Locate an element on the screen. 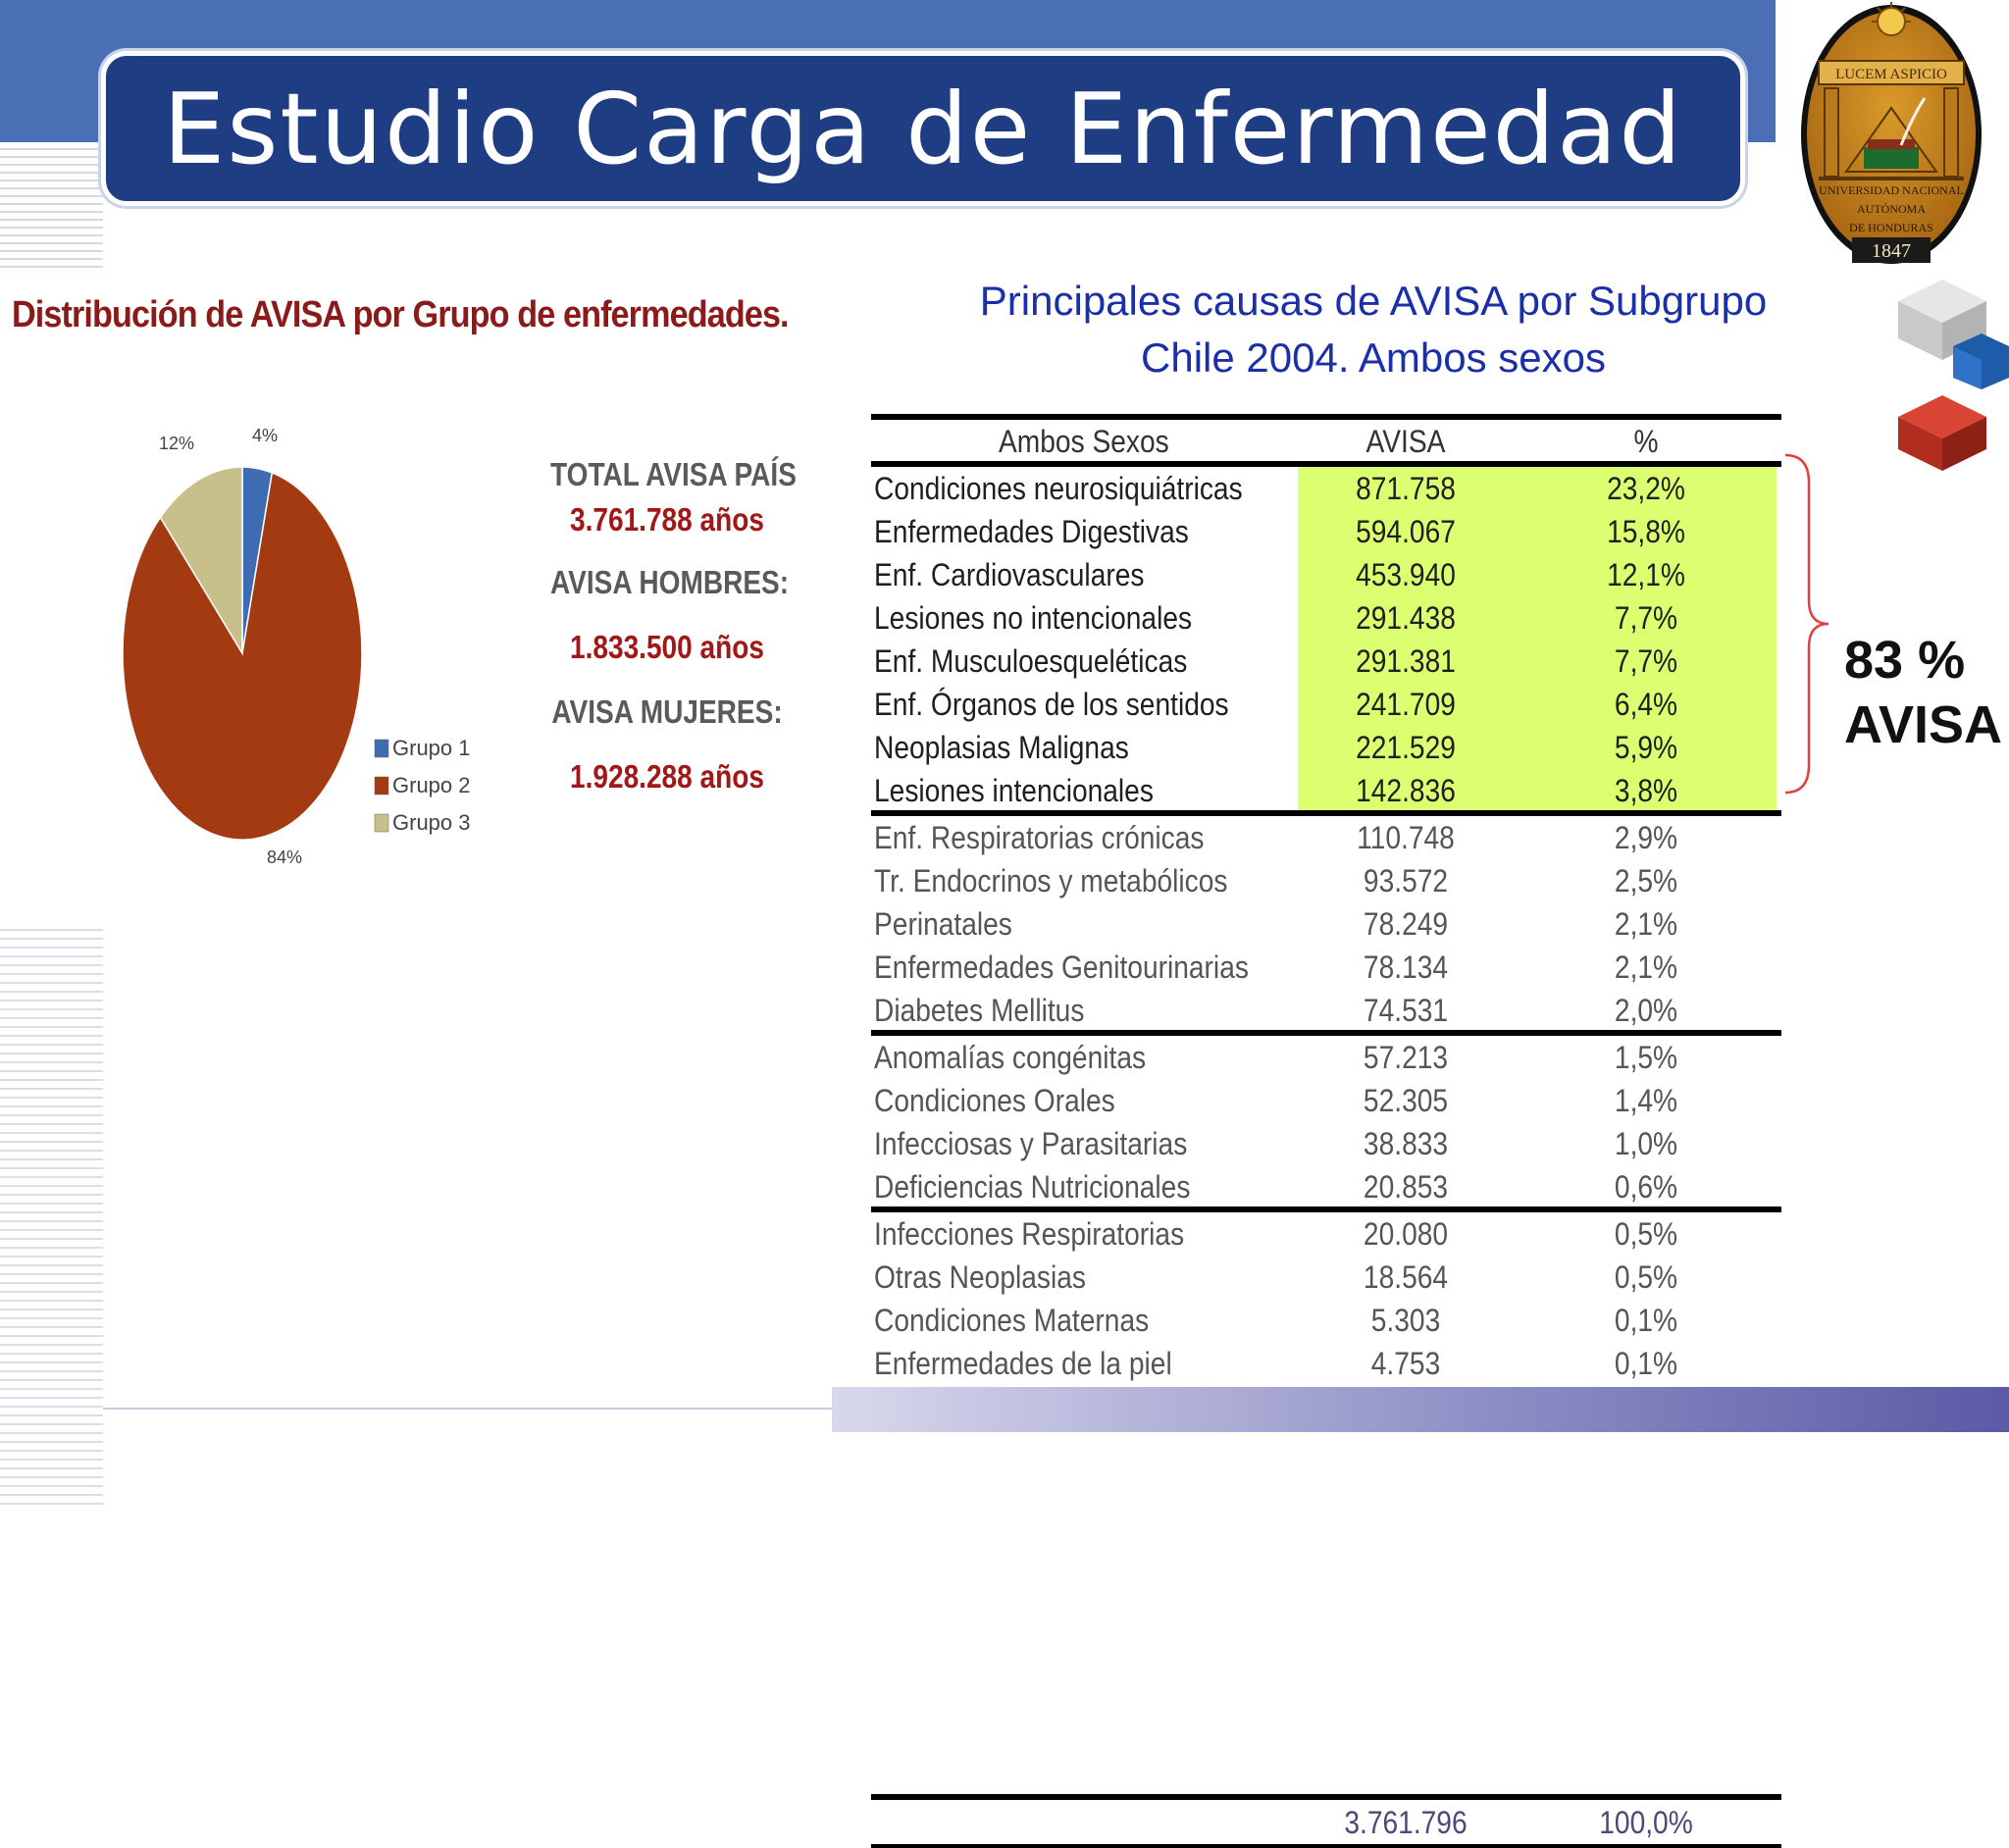 The width and height of the screenshot is (2009, 1848). cause-cell: Enf. Órganos de los sentidos is located at coordinates (1051, 704).